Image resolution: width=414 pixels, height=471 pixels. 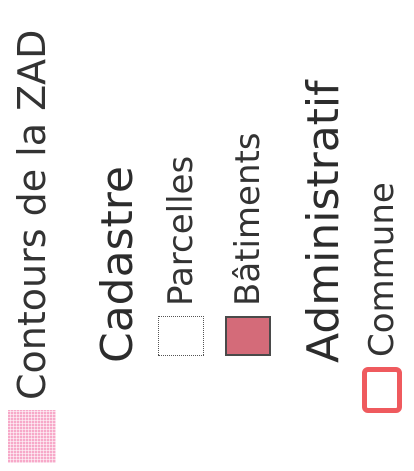 I want to click on legend-item-parcelles: Parcelles, so click(x=181, y=256).